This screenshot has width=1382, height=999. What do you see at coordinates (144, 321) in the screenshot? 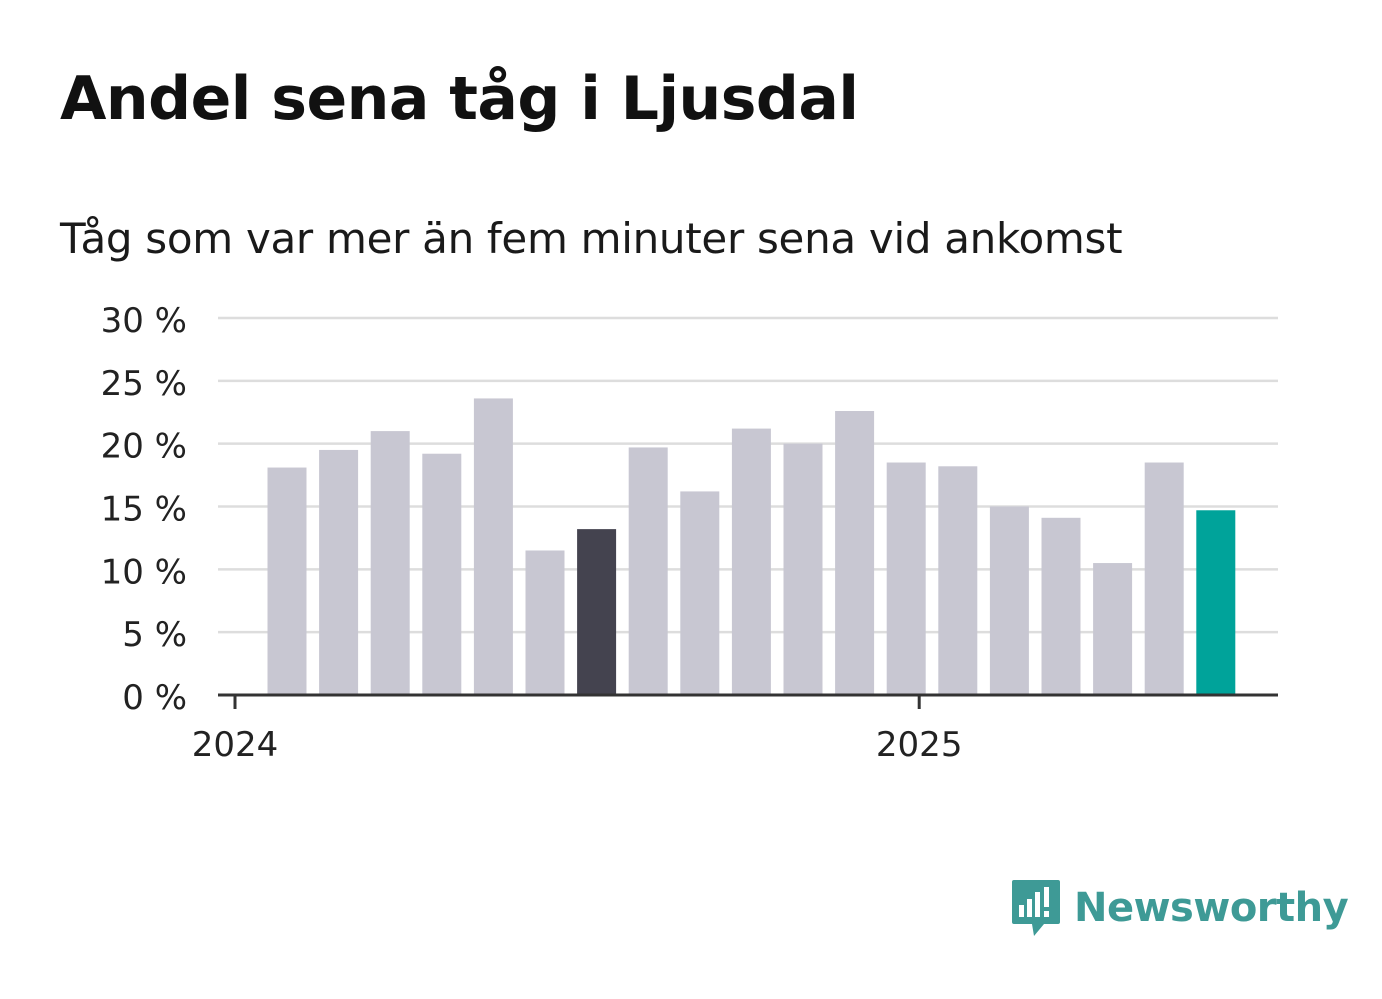
I see `y-tick-label: 30 %` at bounding box center [144, 321].